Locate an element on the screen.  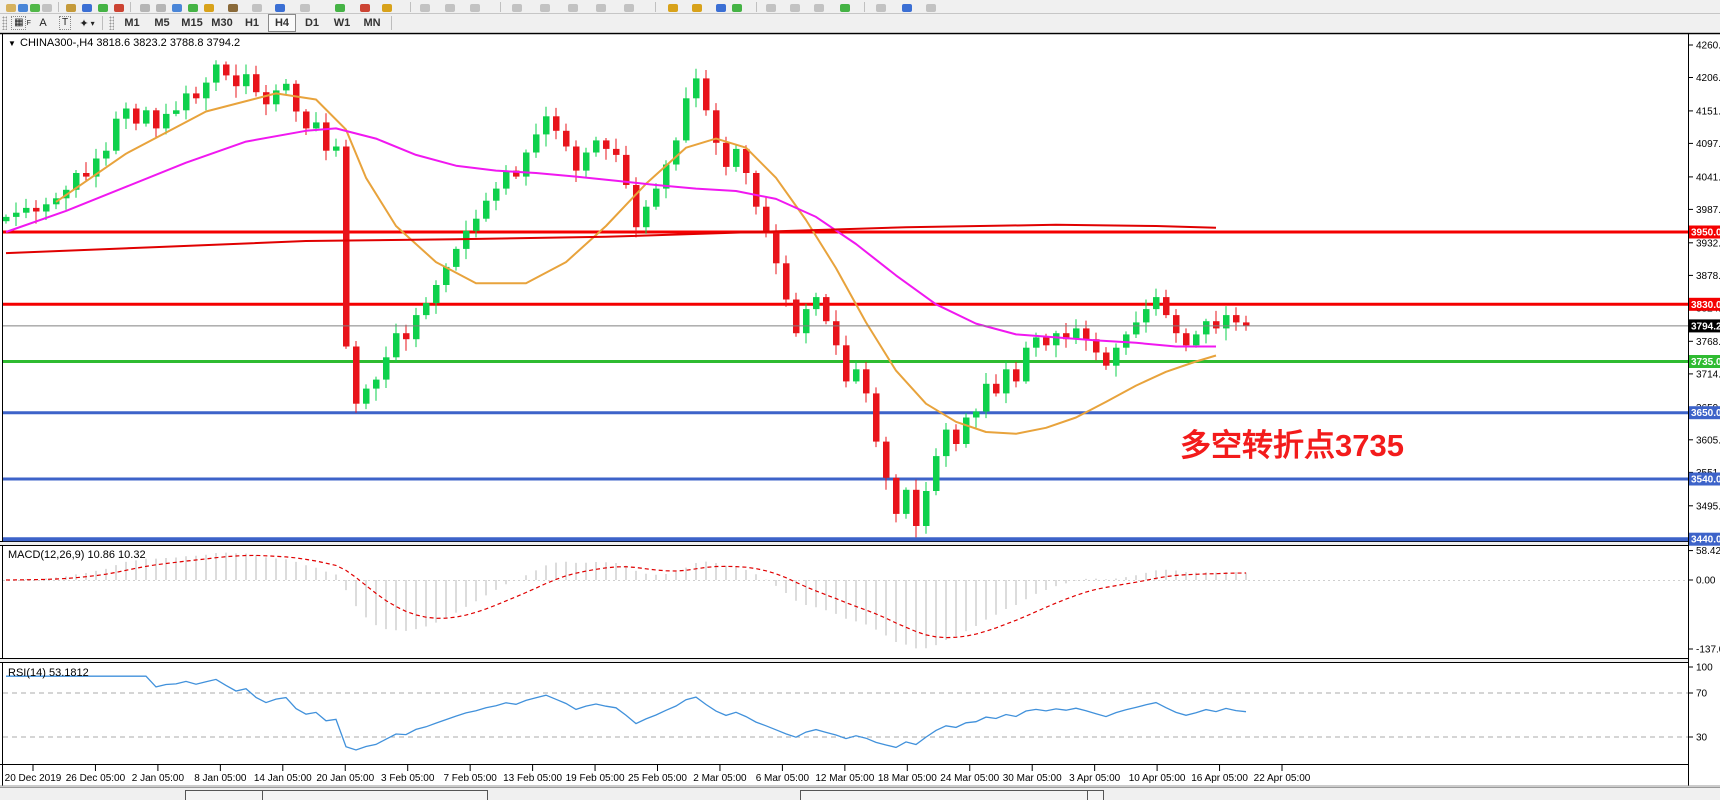
time-tick-label: 3 Feb 05:00 is located at coordinates (408, 778).